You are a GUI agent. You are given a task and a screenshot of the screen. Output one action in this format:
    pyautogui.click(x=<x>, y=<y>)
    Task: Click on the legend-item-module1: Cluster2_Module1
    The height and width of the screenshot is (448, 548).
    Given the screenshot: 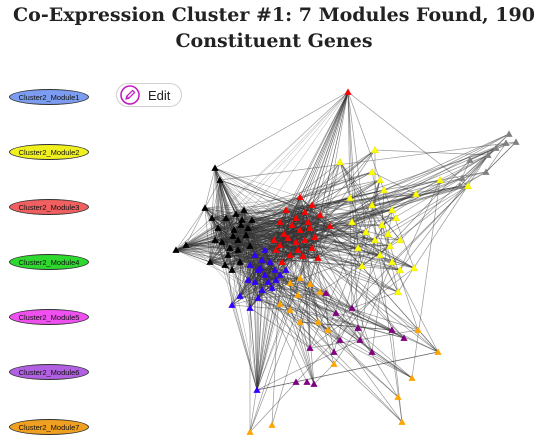 What is the action you would take?
    pyautogui.click(x=49, y=97)
    